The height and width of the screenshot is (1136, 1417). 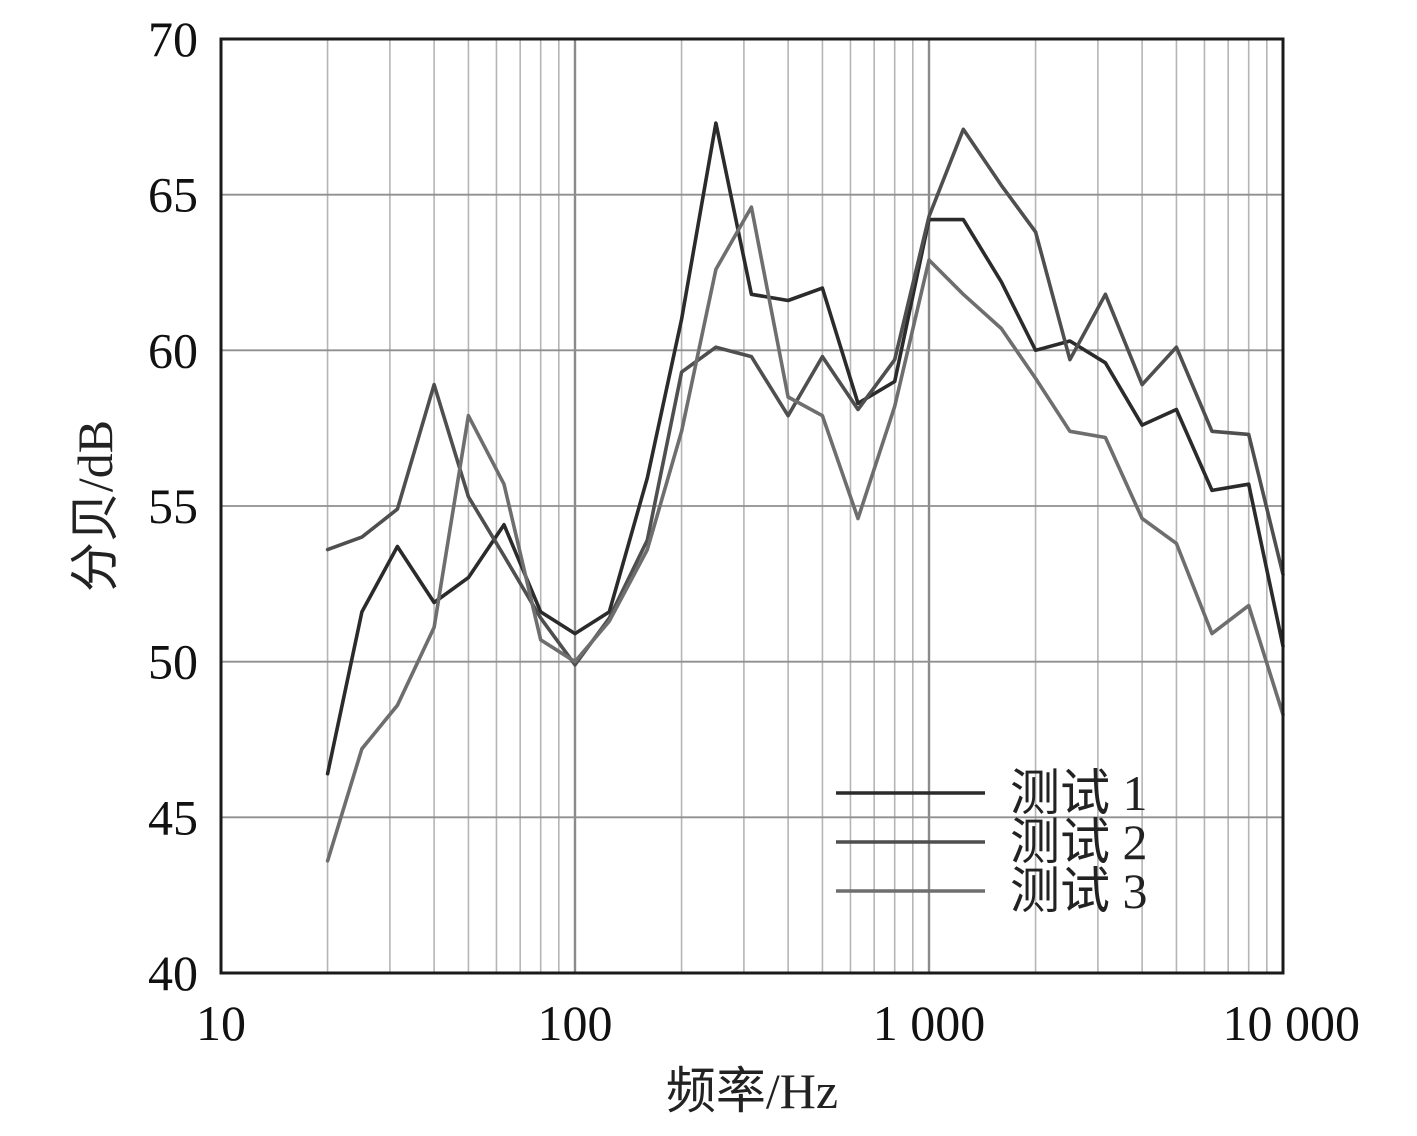 What do you see at coordinates (173, 350) in the screenshot?
I see `y-tick-label: 60` at bounding box center [173, 350].